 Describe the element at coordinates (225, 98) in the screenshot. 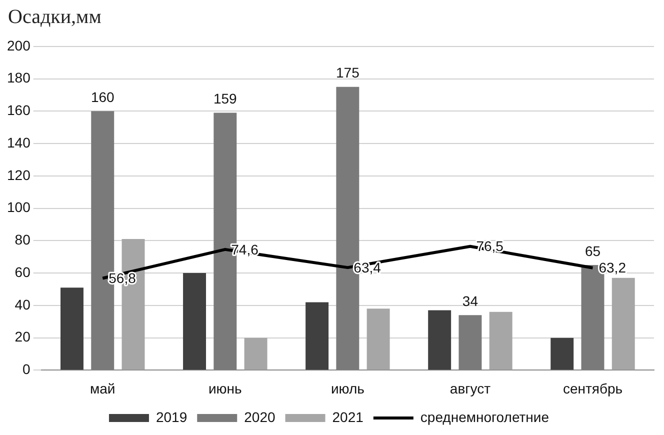

I see `data-label: 159` at that location.